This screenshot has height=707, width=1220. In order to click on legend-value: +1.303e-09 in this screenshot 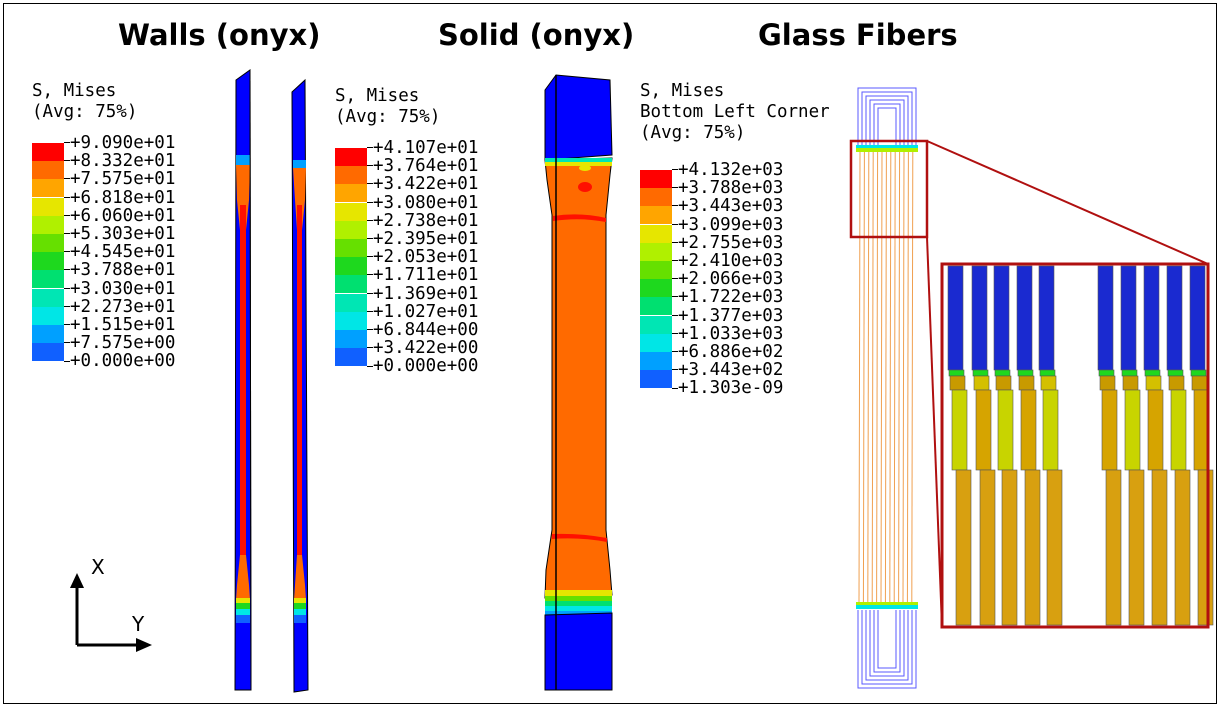, I will do `click(731, 388)`.